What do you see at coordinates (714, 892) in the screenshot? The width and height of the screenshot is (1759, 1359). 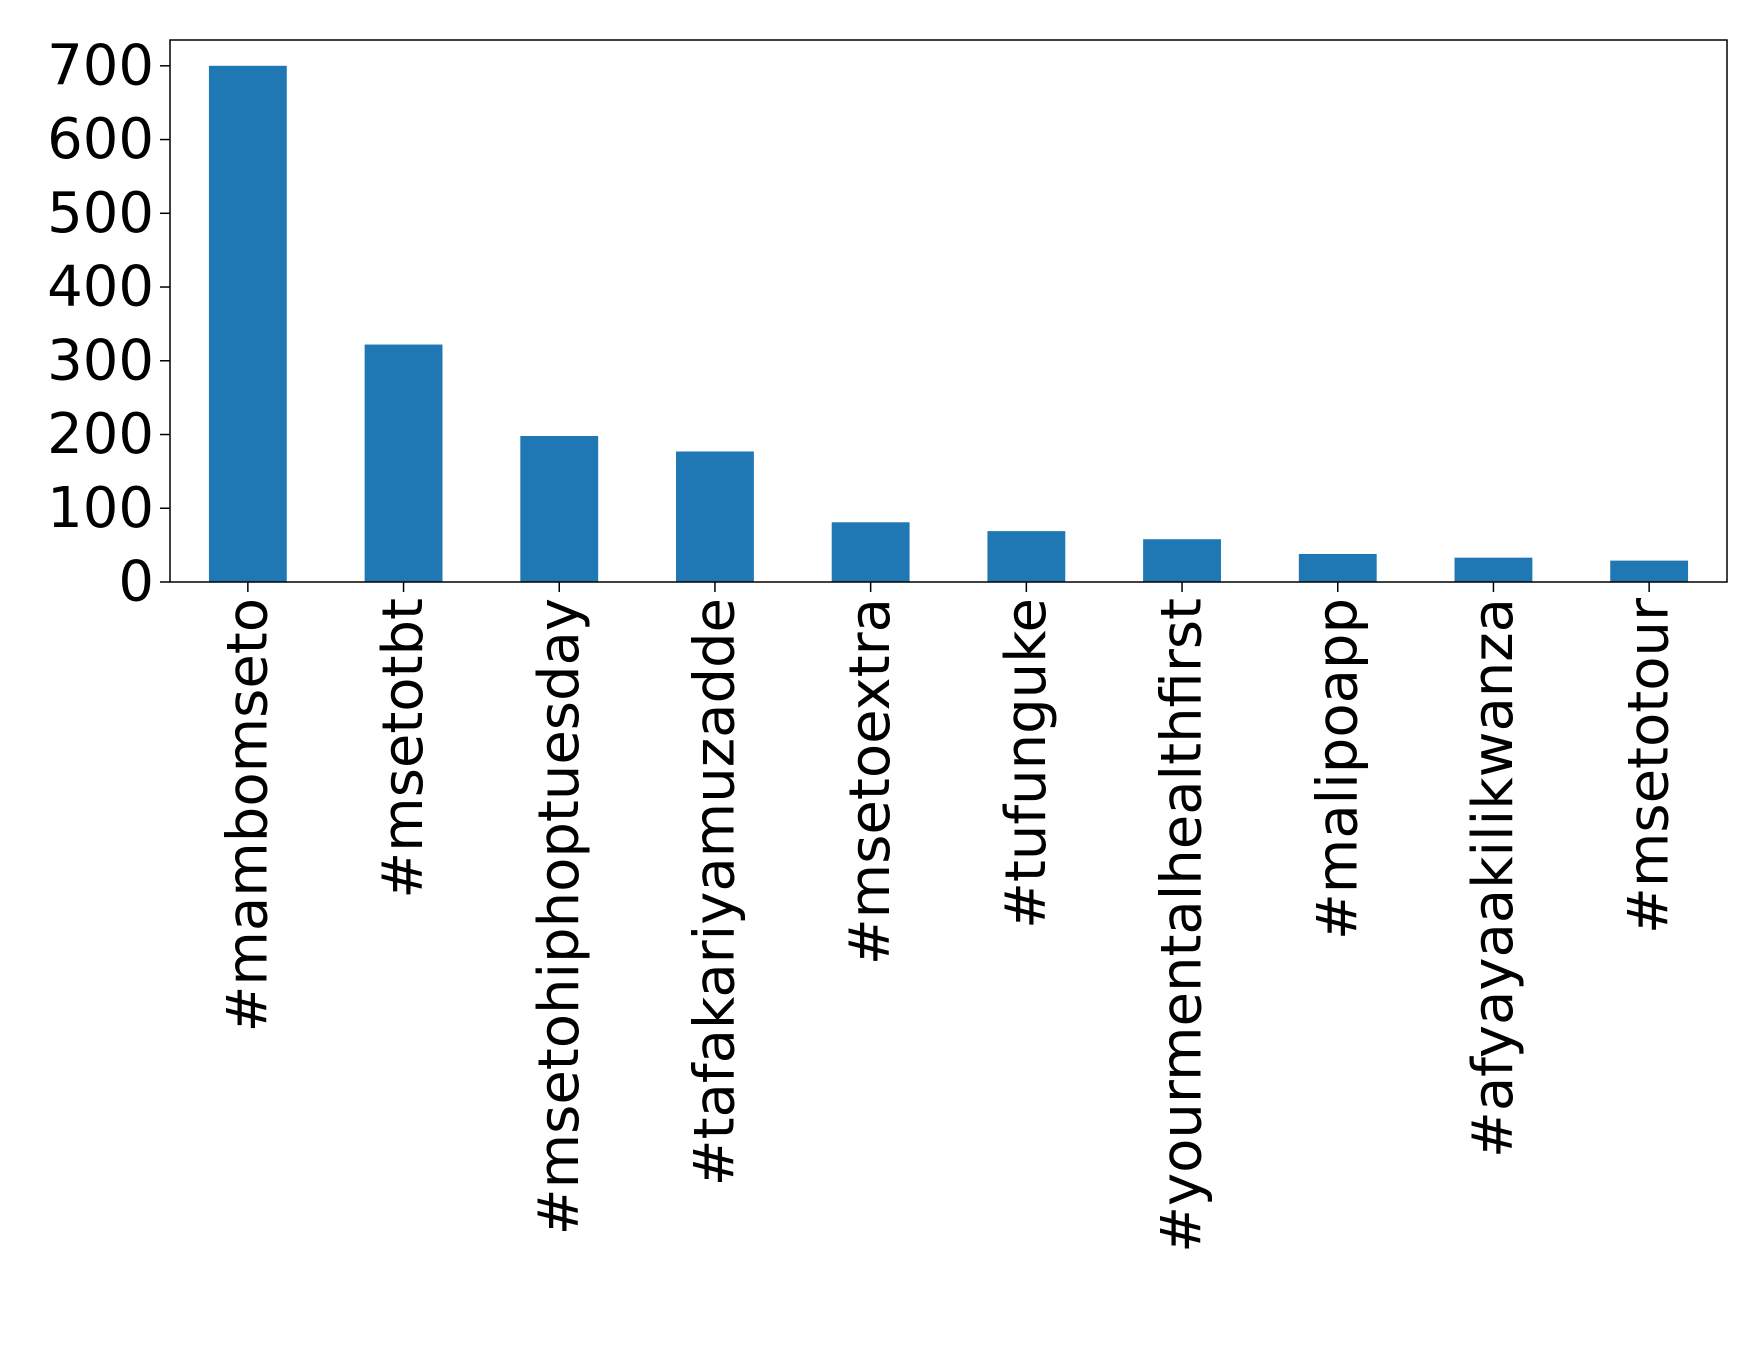 I see `x-tick-label: #tafakariyamuzadde` at bounding box center [714, 892].